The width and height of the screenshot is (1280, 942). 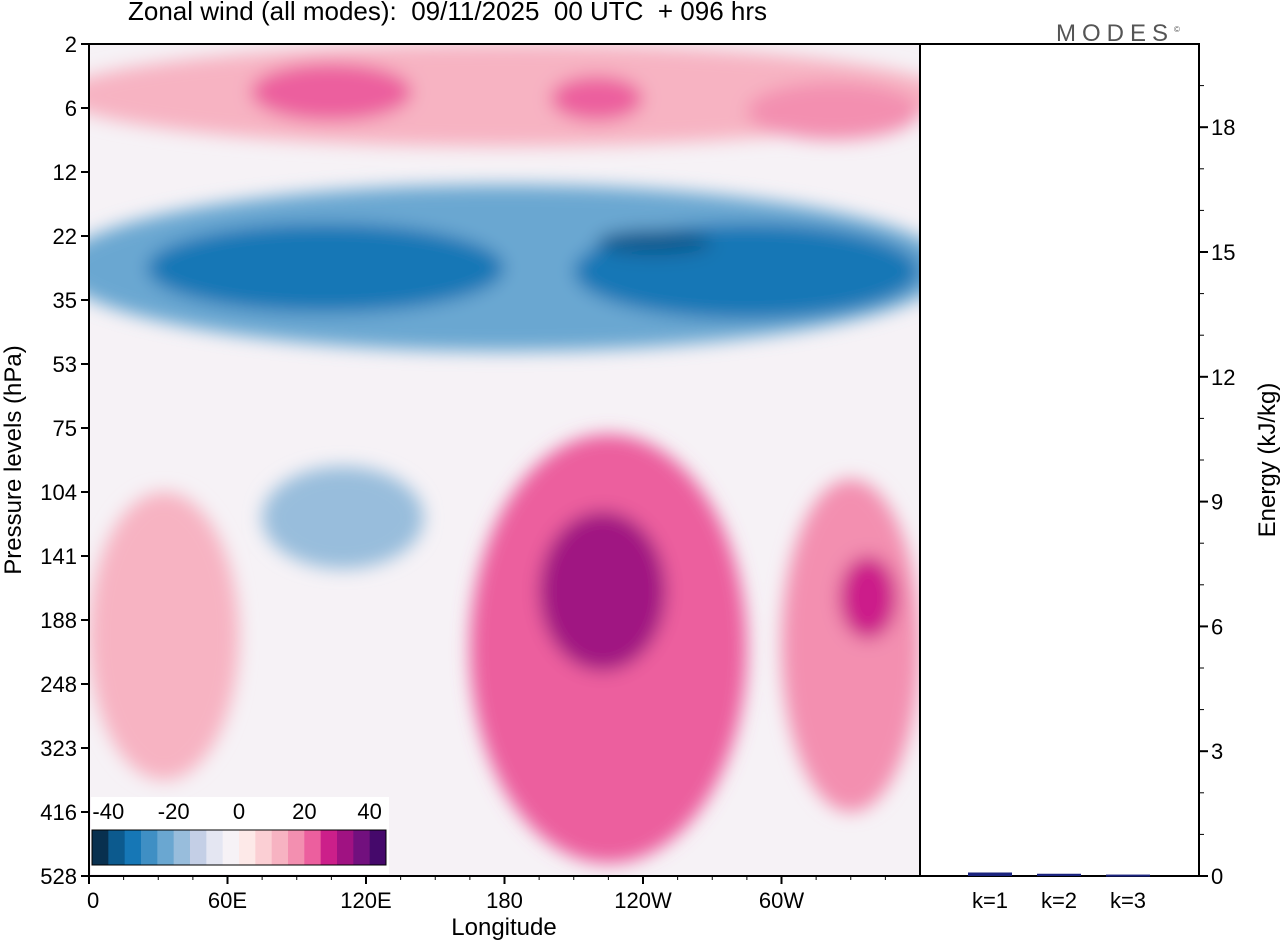 I want to click on brand-mark: ©, so click(x=1177, y=29).